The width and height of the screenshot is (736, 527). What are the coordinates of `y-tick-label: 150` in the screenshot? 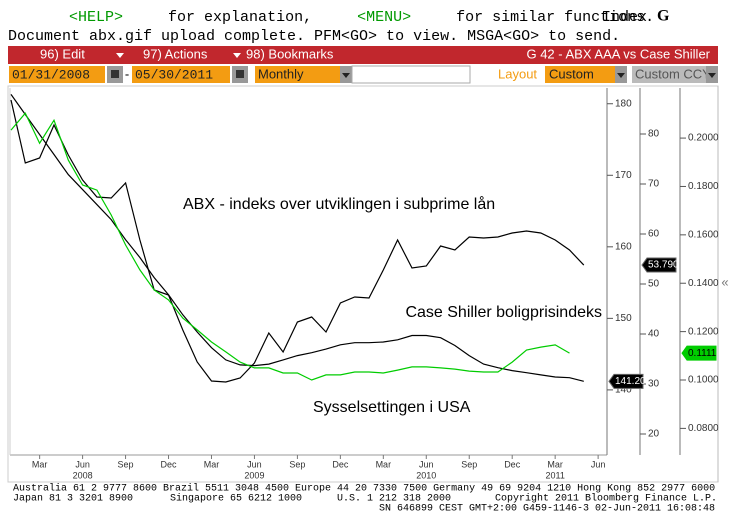 It's located at (623, 318).